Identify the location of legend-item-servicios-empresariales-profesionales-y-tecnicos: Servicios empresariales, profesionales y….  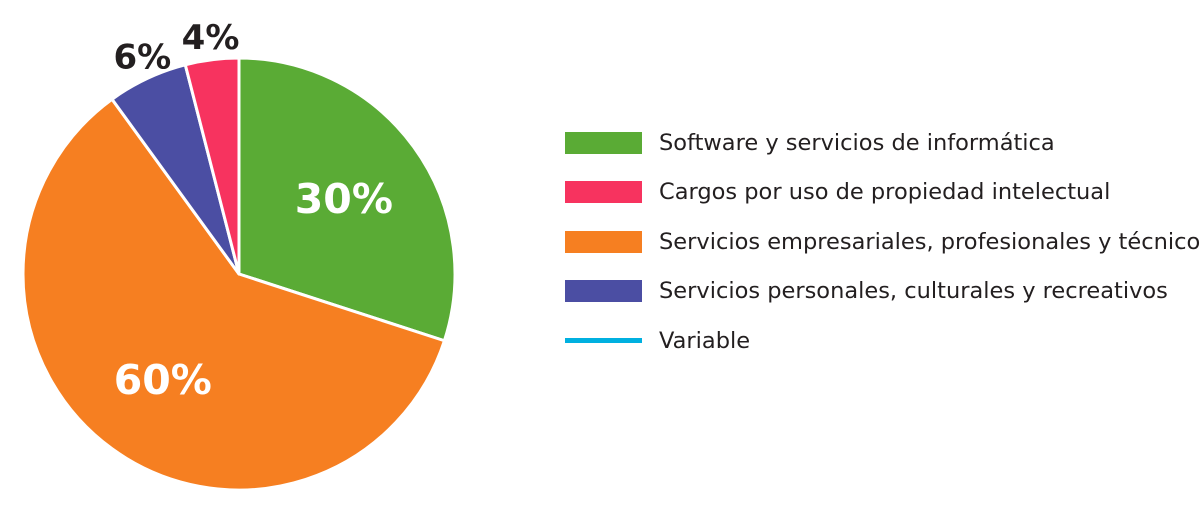
(882, 241).